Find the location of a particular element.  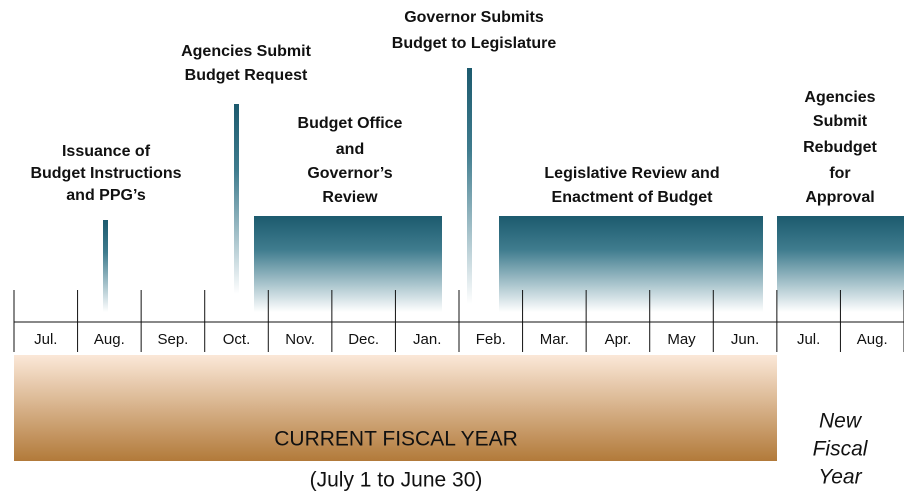

month-label: Mar. is located at coordinates (554, 339).